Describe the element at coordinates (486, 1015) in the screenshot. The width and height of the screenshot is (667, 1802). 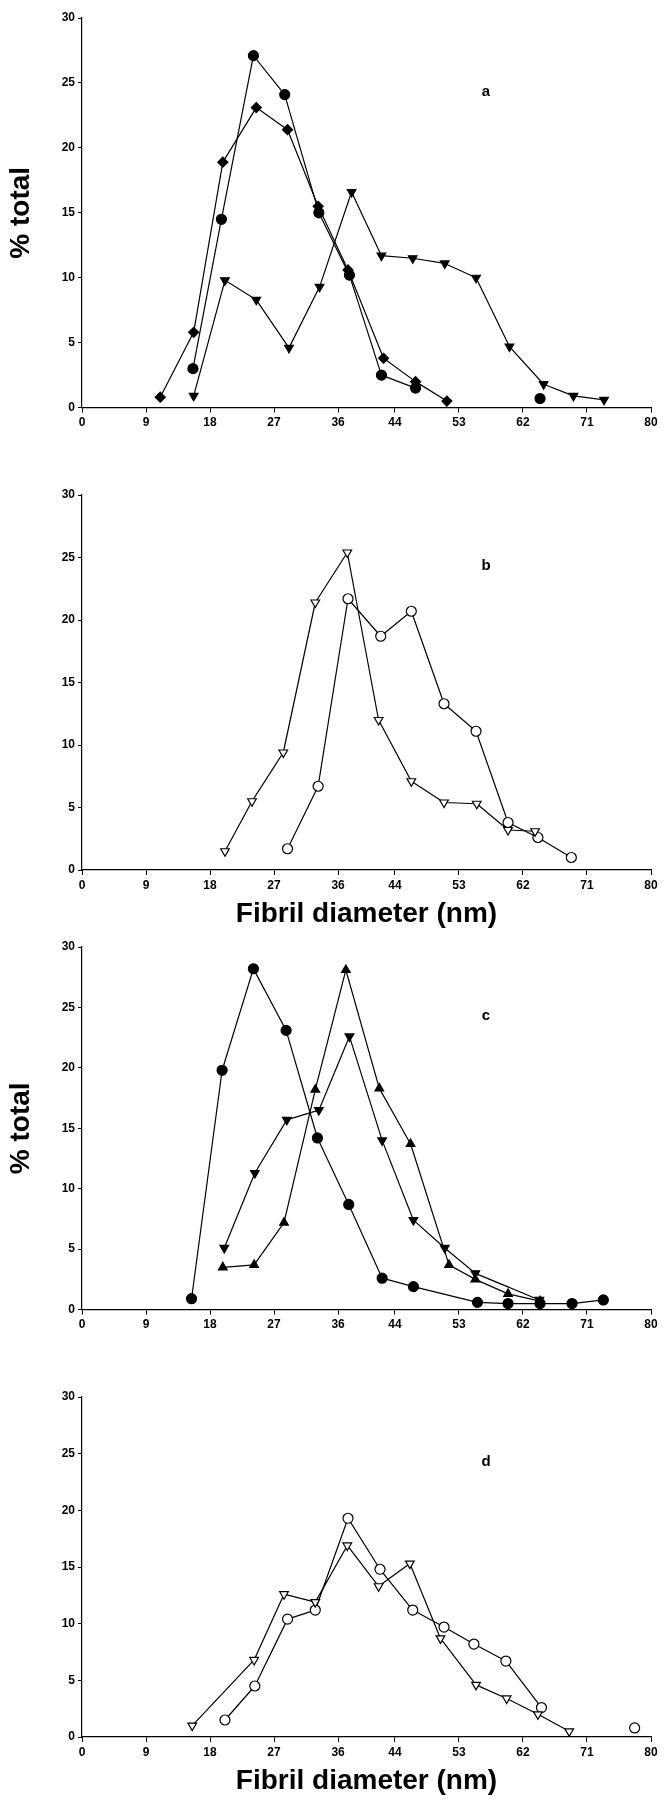
I see `annotation: c` at that location.